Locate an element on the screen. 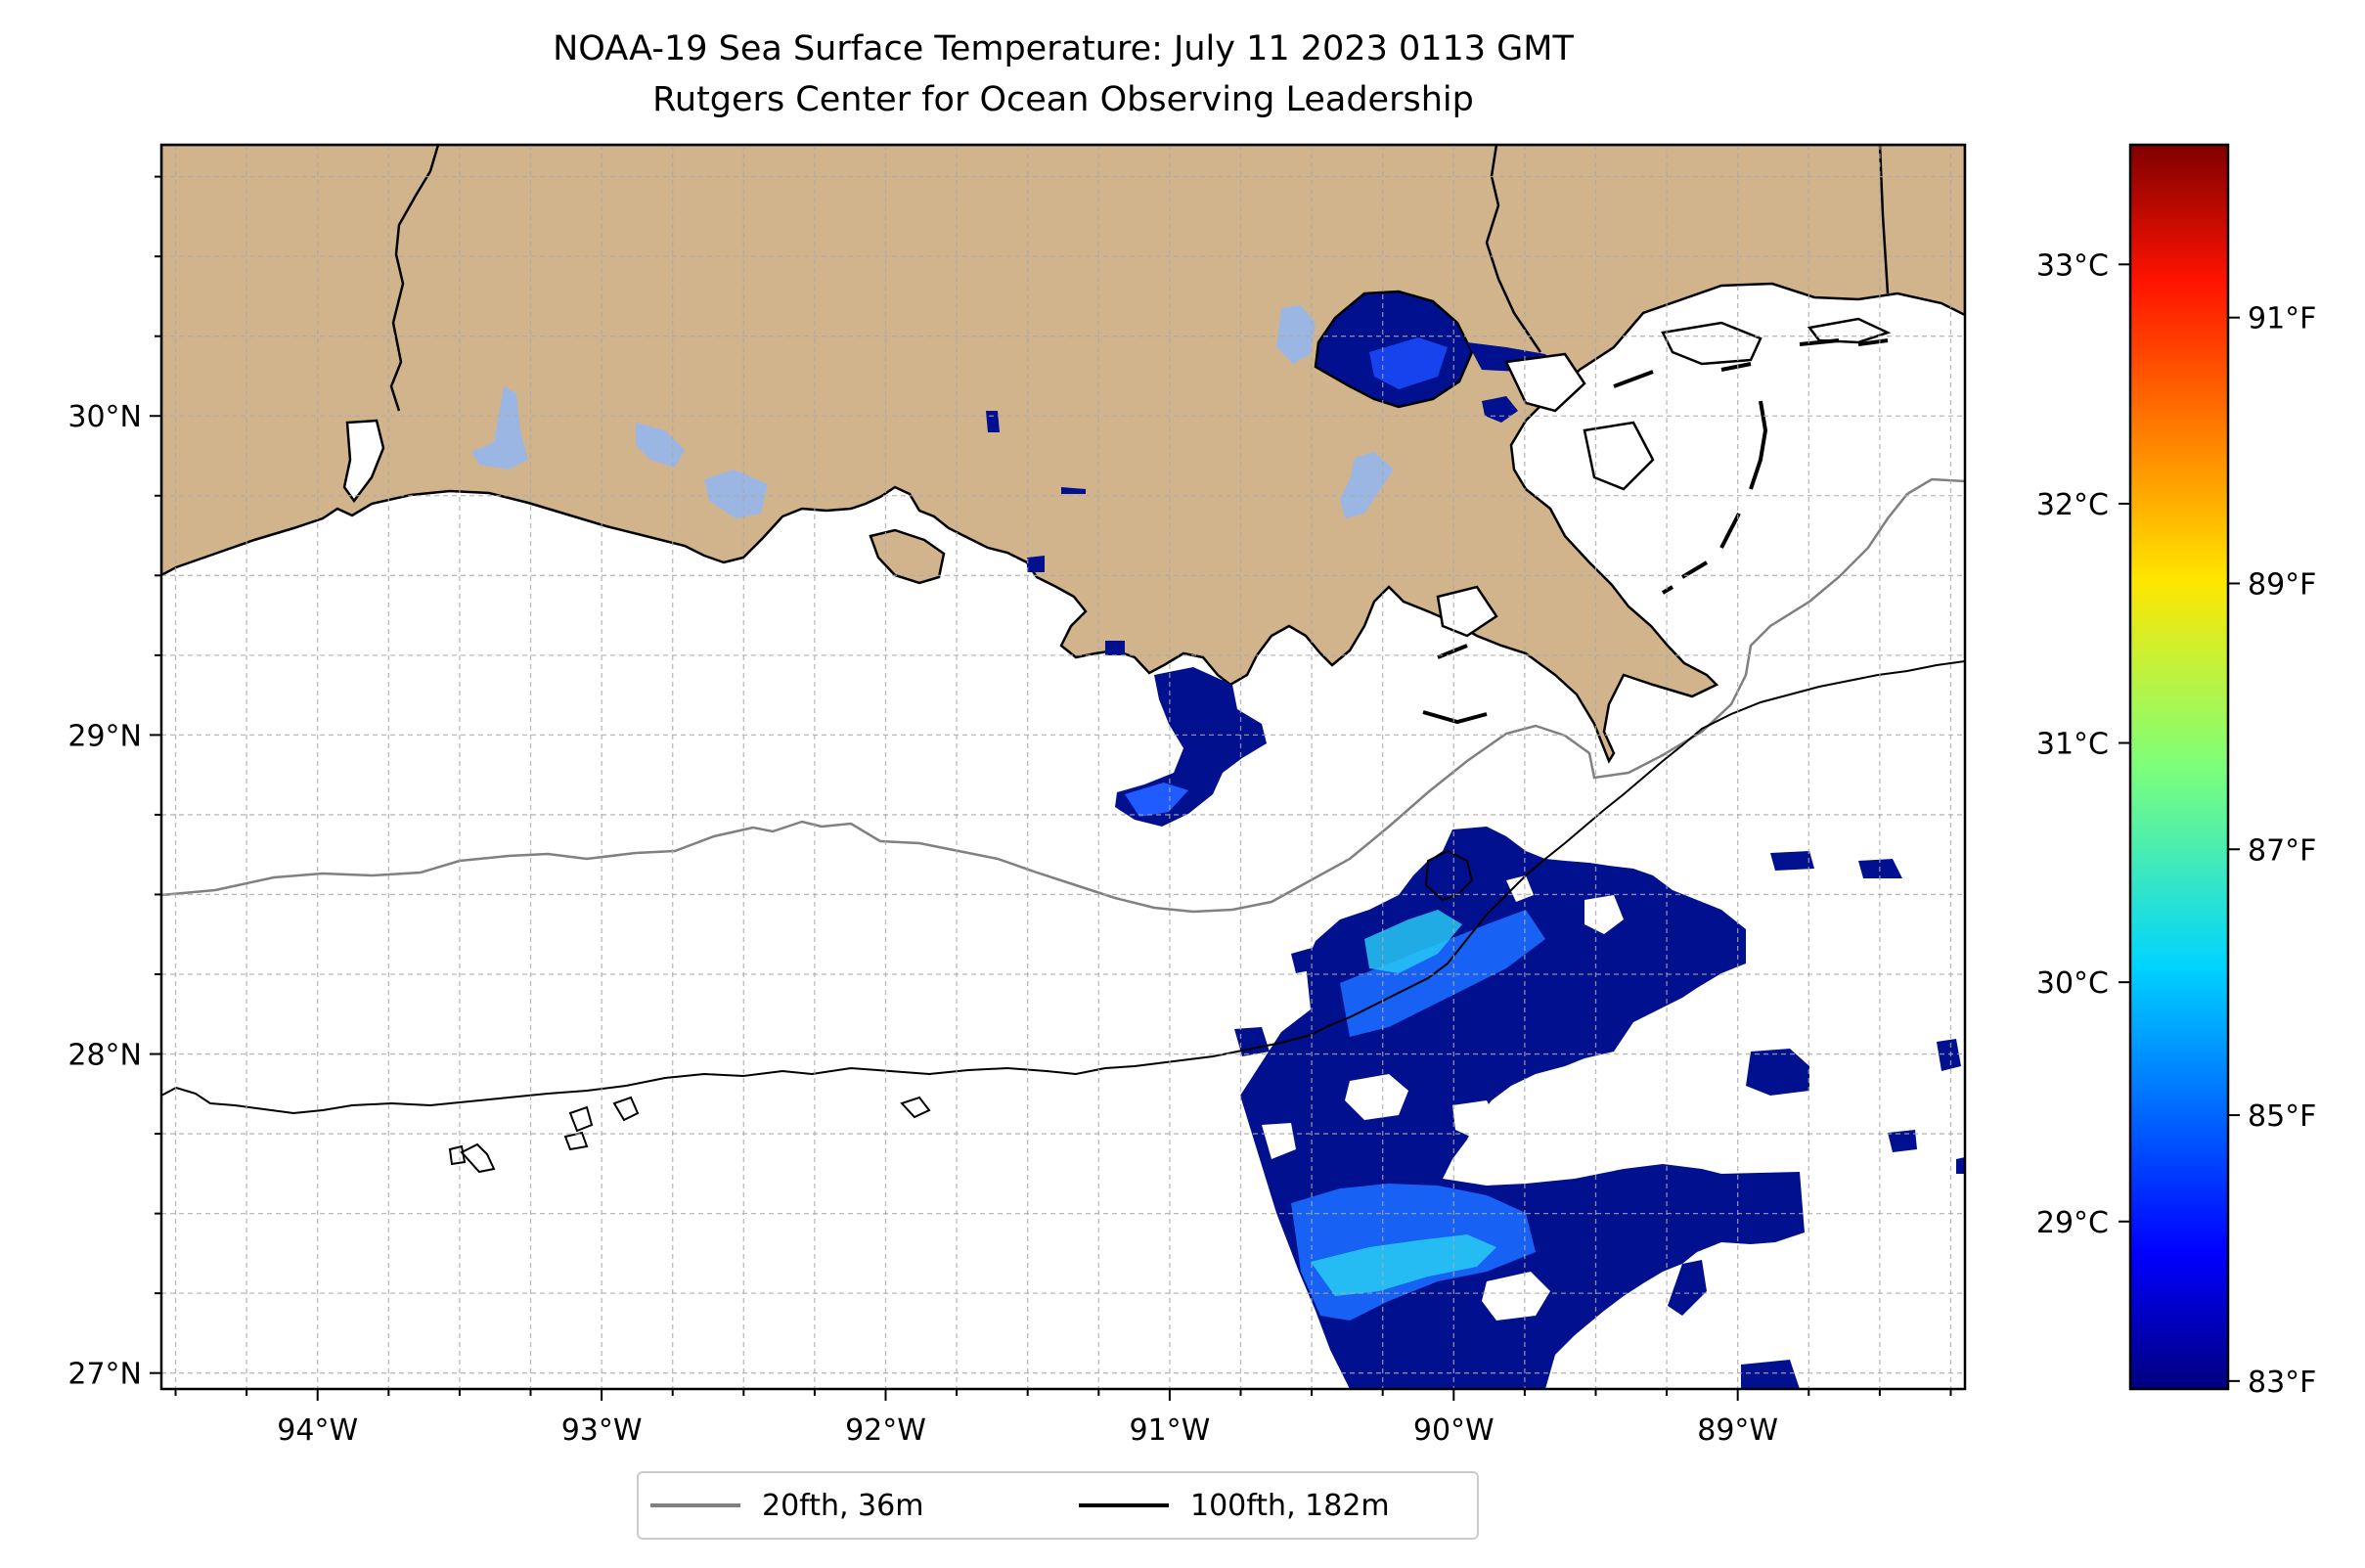  coastal-island is located at coordinates (907, 556).